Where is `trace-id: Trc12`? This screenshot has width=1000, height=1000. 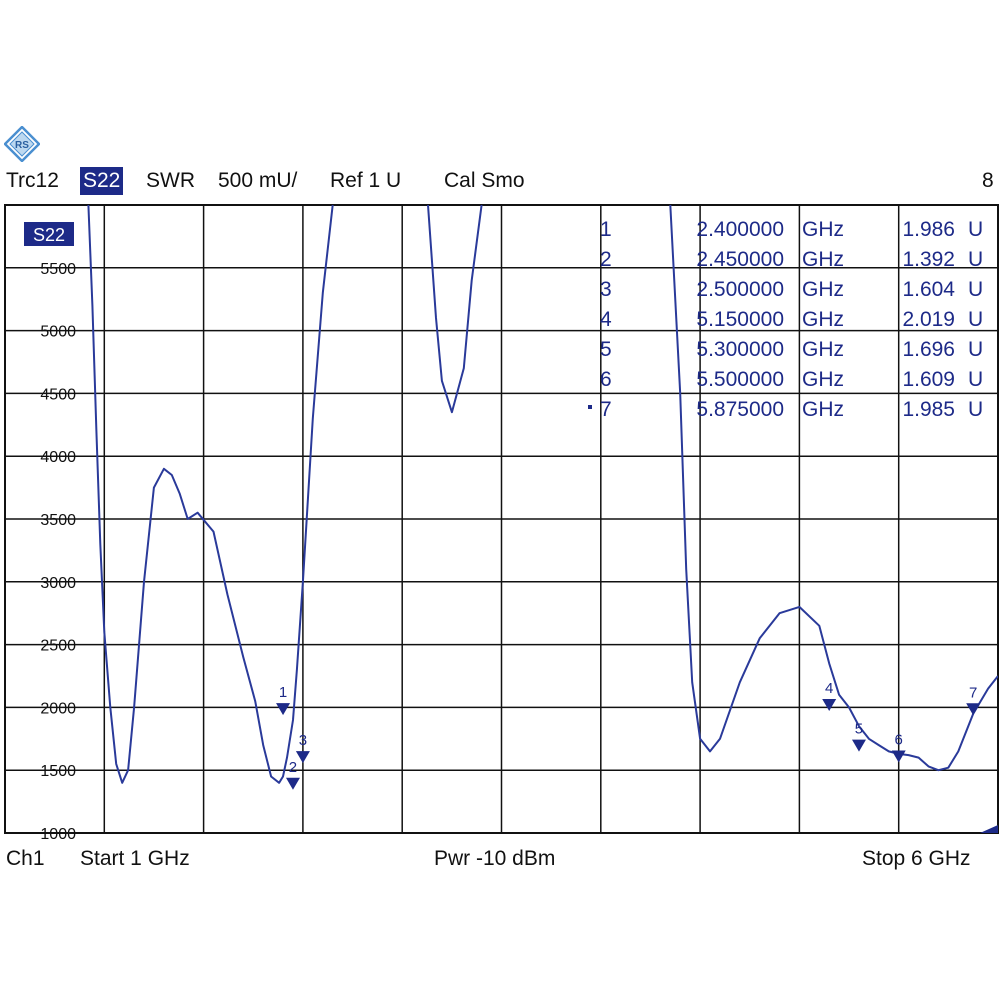
trace-id: Trc12 is located at coordinates (32, 180).